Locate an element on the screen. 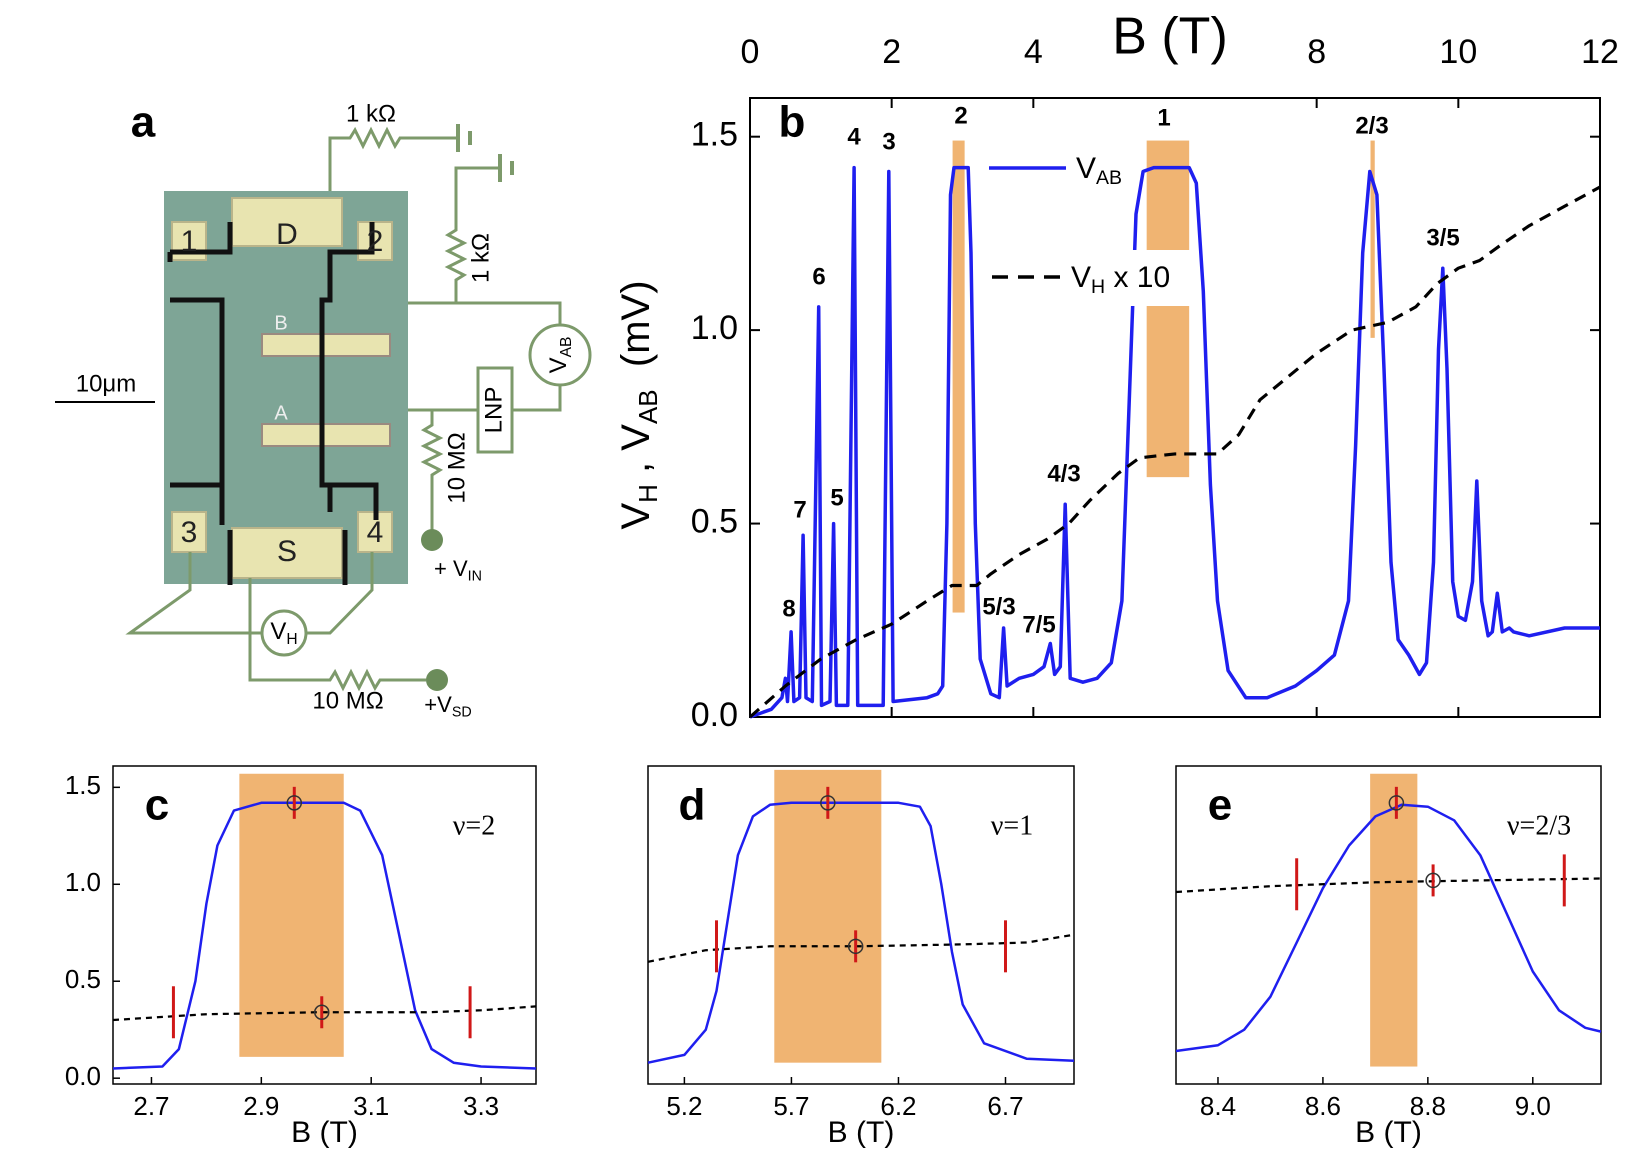 The width and height of the screenshot is (1645, 1150). x-tick-label: 6.7 is located at coordinates (1005, 1106).